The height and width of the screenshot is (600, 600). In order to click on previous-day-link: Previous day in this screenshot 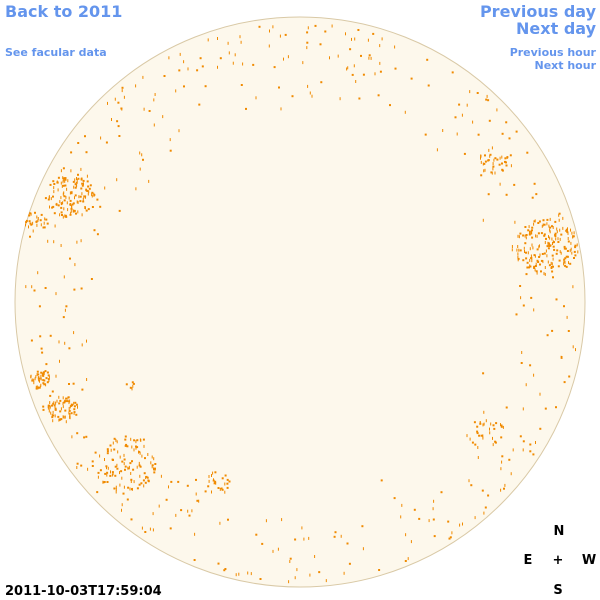, I will do `click(538, 11)`.